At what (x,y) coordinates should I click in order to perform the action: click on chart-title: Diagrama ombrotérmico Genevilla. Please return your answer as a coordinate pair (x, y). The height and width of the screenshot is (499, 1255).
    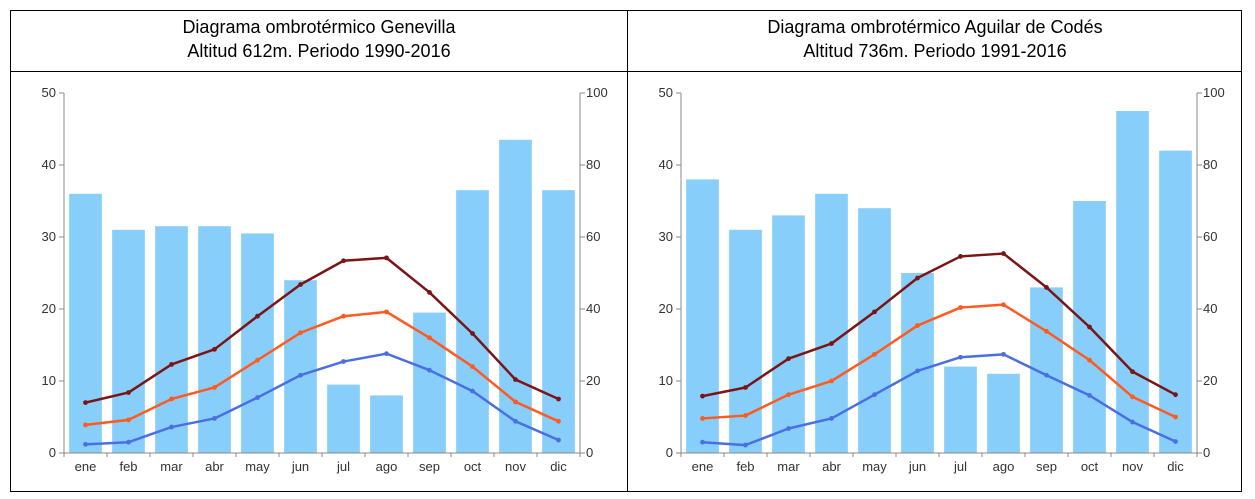
    Looking at the image, I should click on (319, 27).